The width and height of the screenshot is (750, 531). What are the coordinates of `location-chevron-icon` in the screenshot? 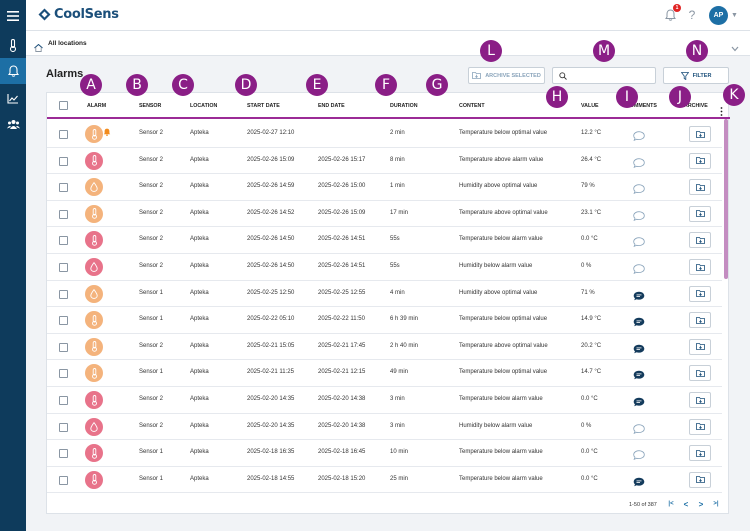 It's located at (735, 48).